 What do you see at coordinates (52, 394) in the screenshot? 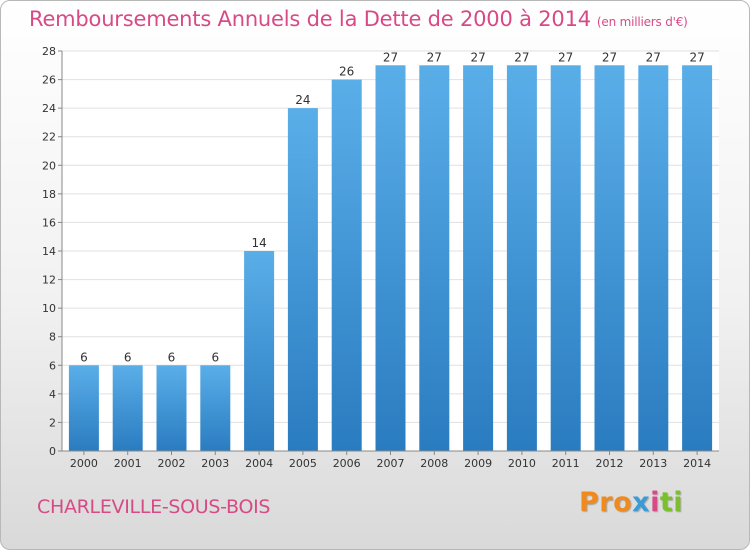
I see `y-tick-label: 4` at bounding box center [52, 394].